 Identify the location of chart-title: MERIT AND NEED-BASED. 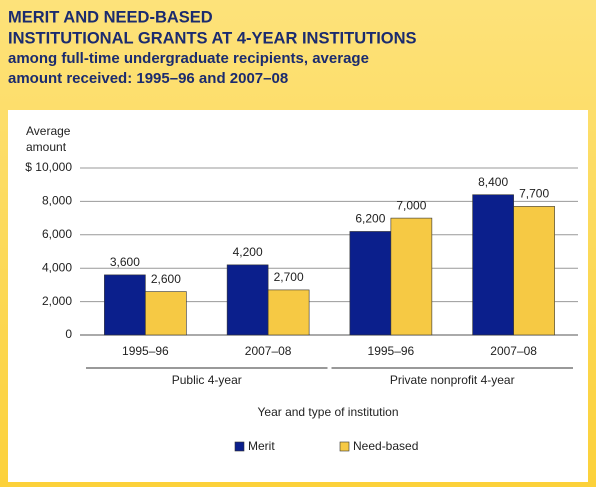
(110, 17).